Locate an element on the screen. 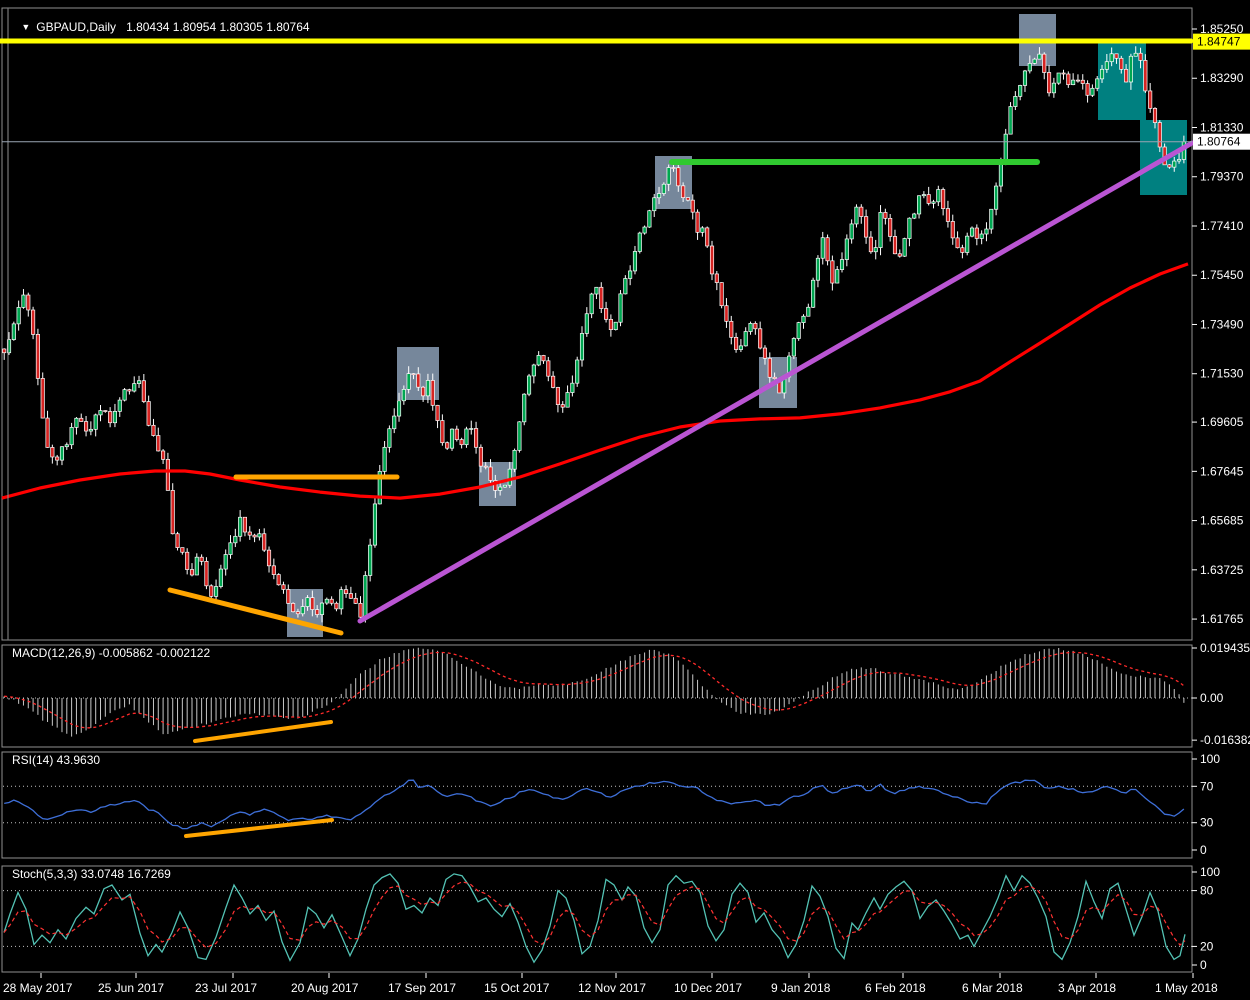  stoch-axis-label: 0 is located at coordinates (1203, 965).